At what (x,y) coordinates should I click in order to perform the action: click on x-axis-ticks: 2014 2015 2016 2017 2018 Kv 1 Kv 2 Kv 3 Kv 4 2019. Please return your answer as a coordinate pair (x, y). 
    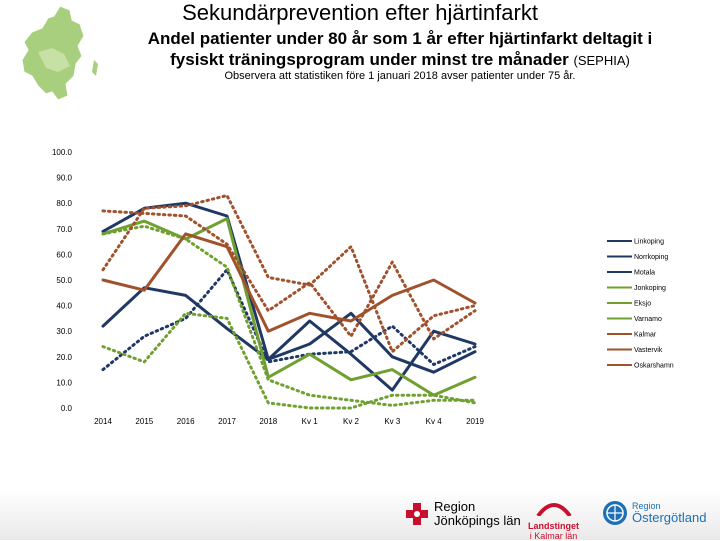
    Looking at the image, I should click on (289, 421).